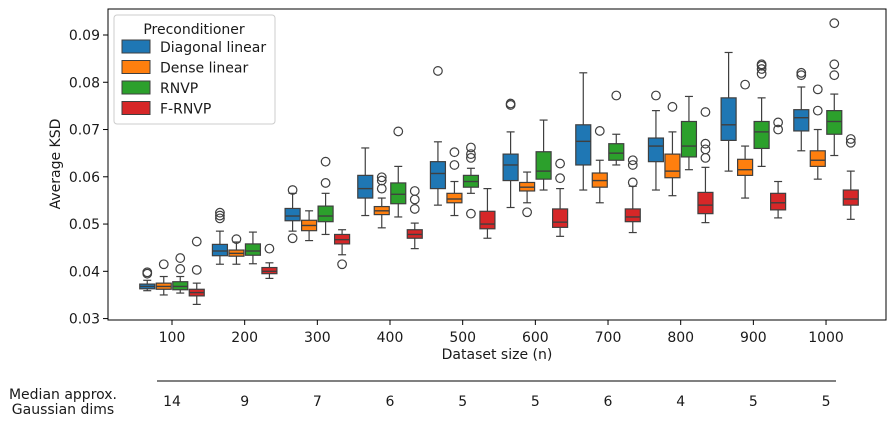 The height and width of the screenshot is (426, 896). Describe the element at coordinates (84, 178) in the screenshot. I see `y-tick-label: 0.06` at that location.